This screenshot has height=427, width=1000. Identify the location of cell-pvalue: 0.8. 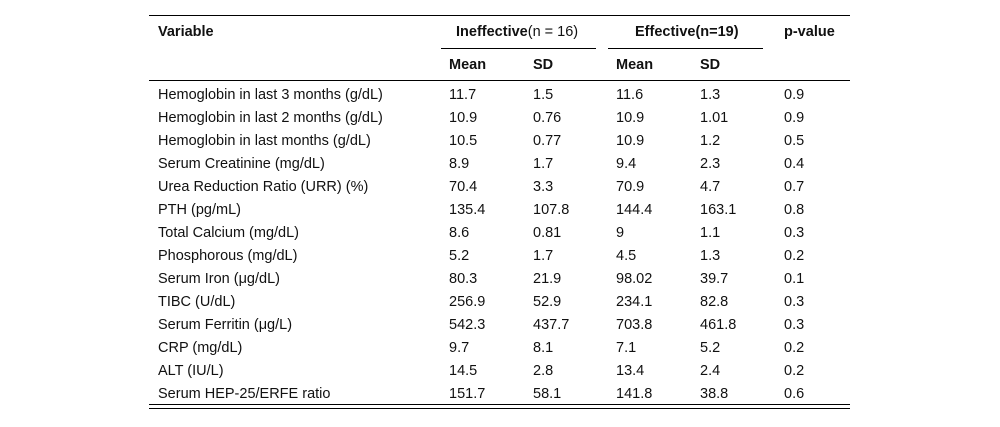
(794, 210).